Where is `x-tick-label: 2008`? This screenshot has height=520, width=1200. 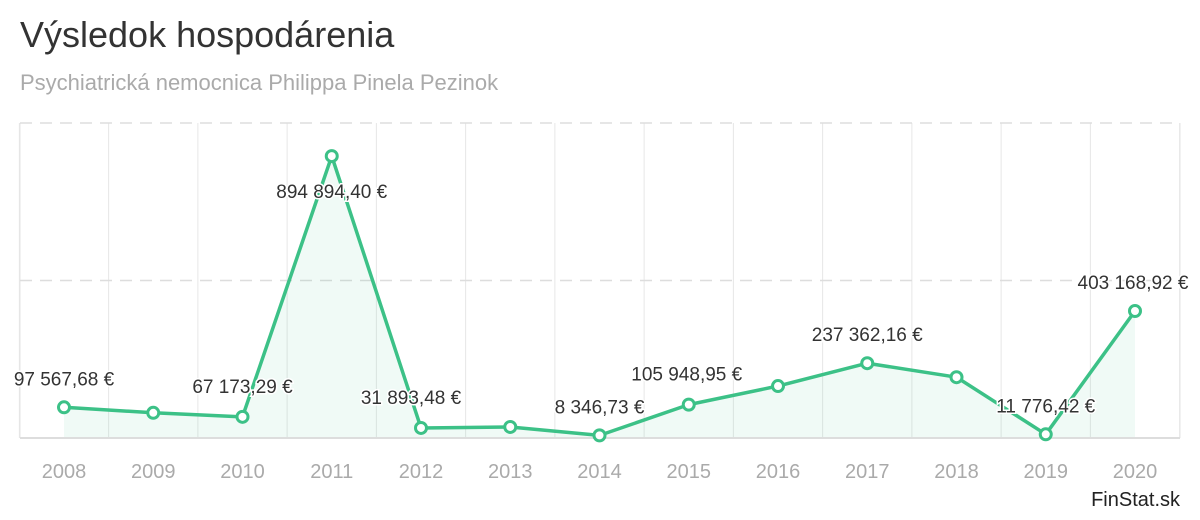 x-tick-label: 2008 is located at coordinates (64, 472).